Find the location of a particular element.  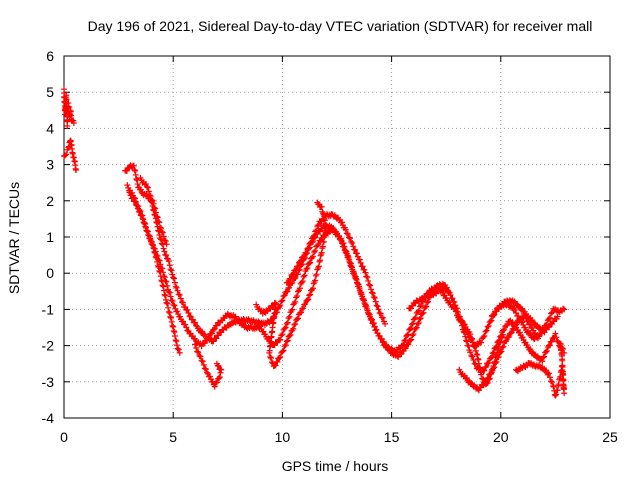

x-tick-label: 20 is located at coordinates (501, 437).